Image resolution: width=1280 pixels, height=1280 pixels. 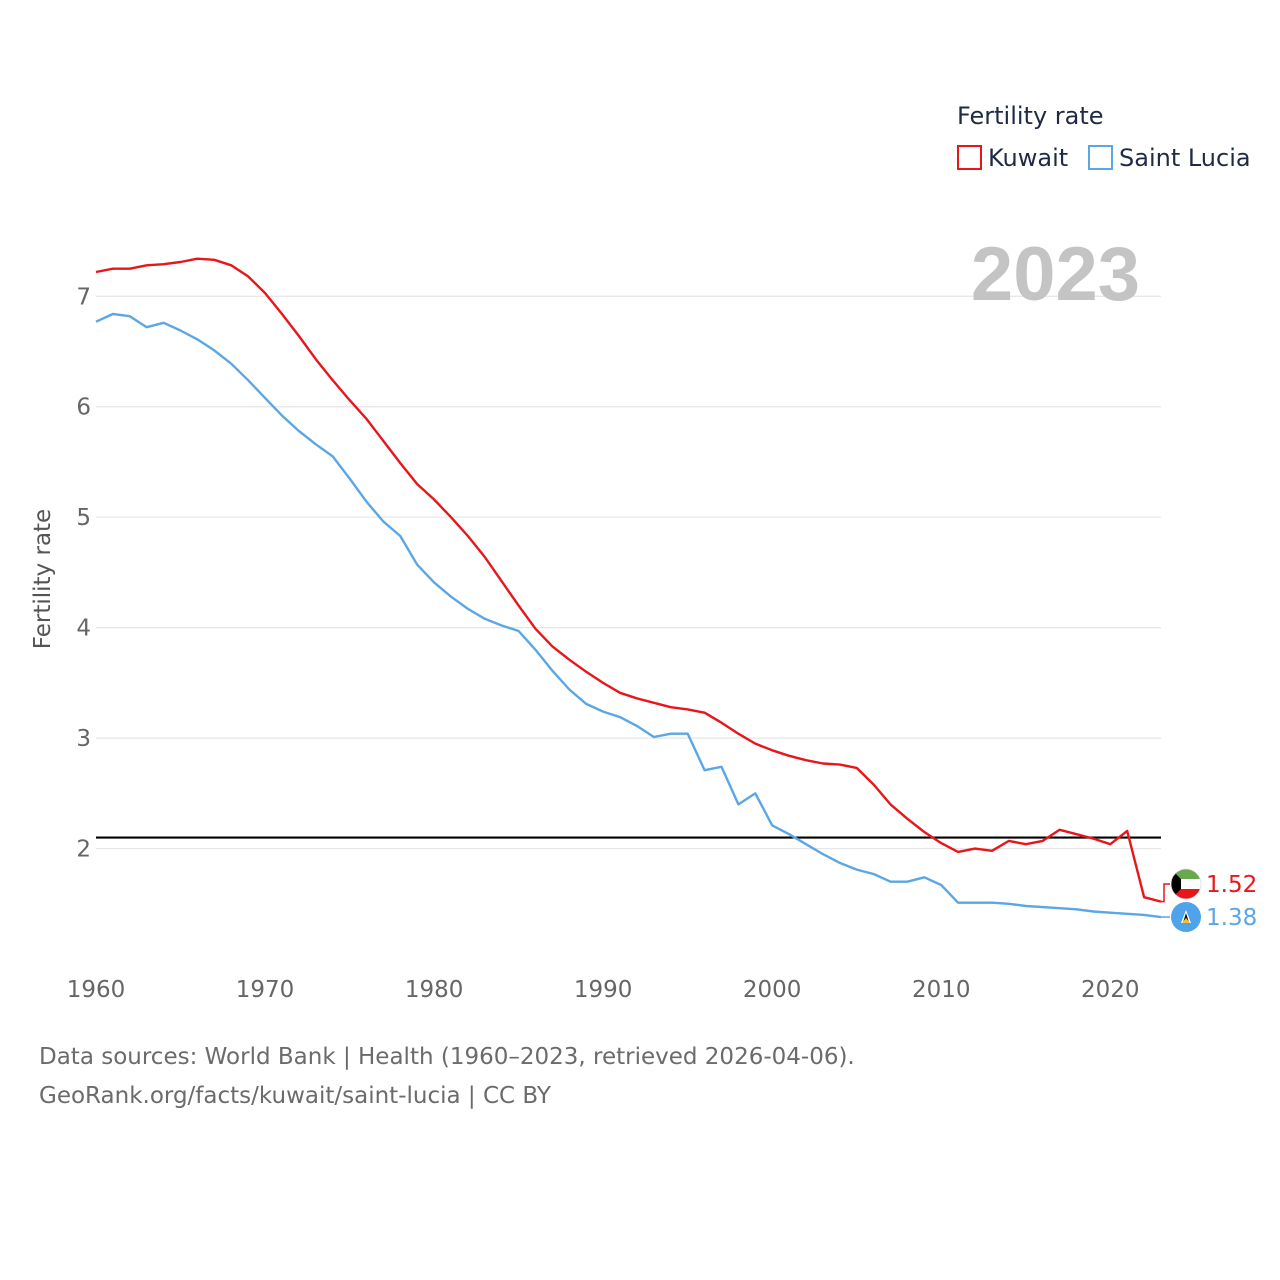 What do you see at coordinates (83, 850) in the screenshot?
I see `y-tick-label: 2` at bounding box center [83, 850].